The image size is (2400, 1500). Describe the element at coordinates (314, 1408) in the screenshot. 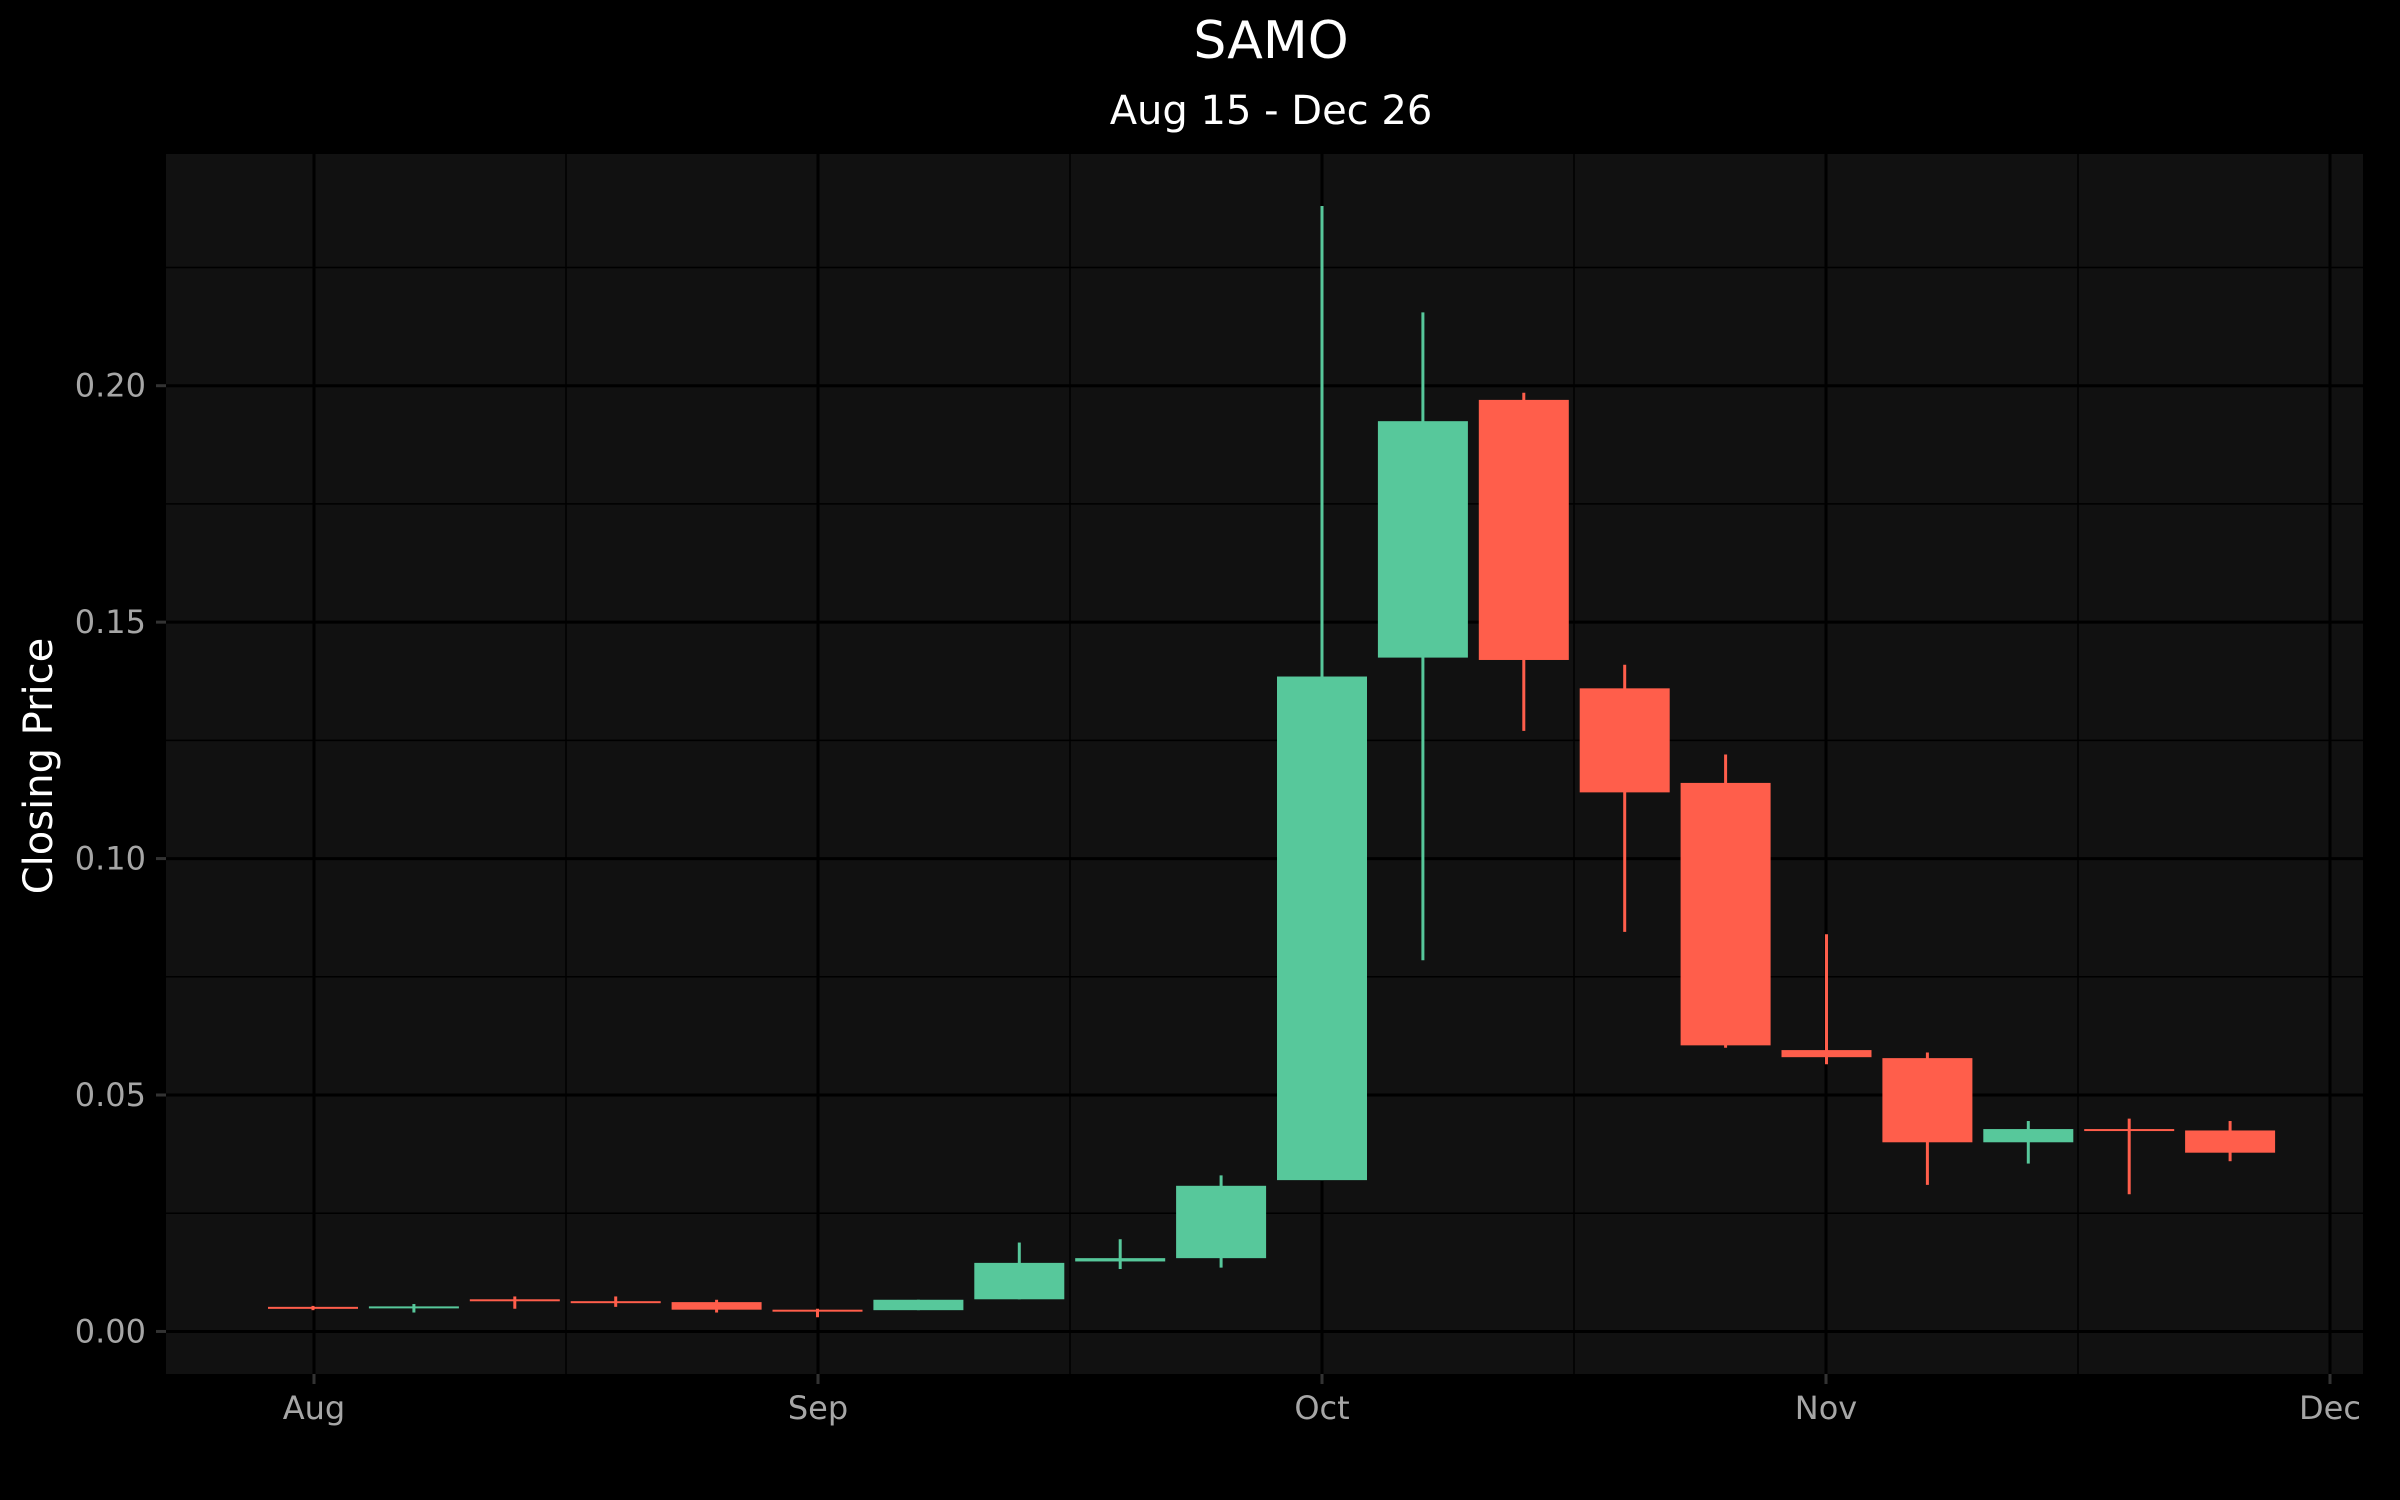

I see `x-tick-label: Aug` at that location.